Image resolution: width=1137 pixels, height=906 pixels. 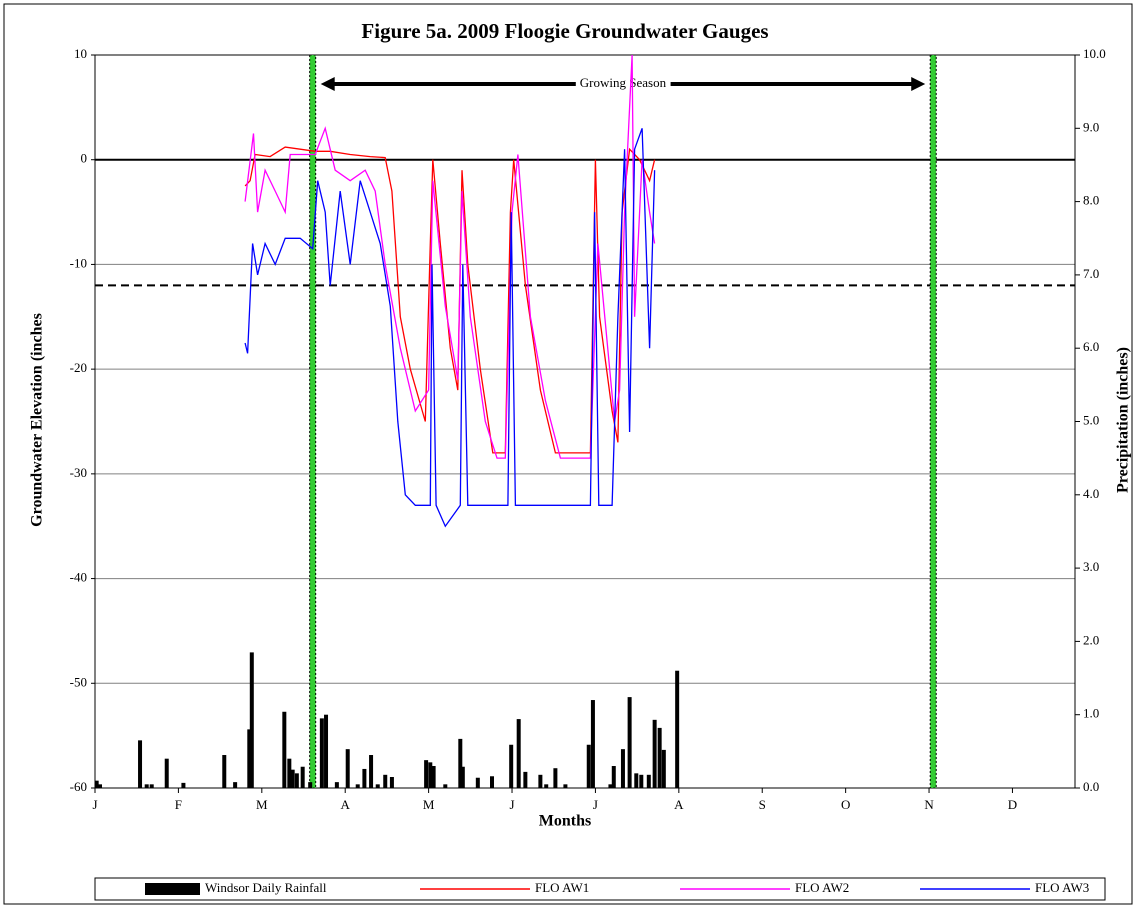 What do you see at coordinates (1091, 713) in the screenshot?
I see `y2-tick-label: 1.0` at bounding box center [1091, 713].